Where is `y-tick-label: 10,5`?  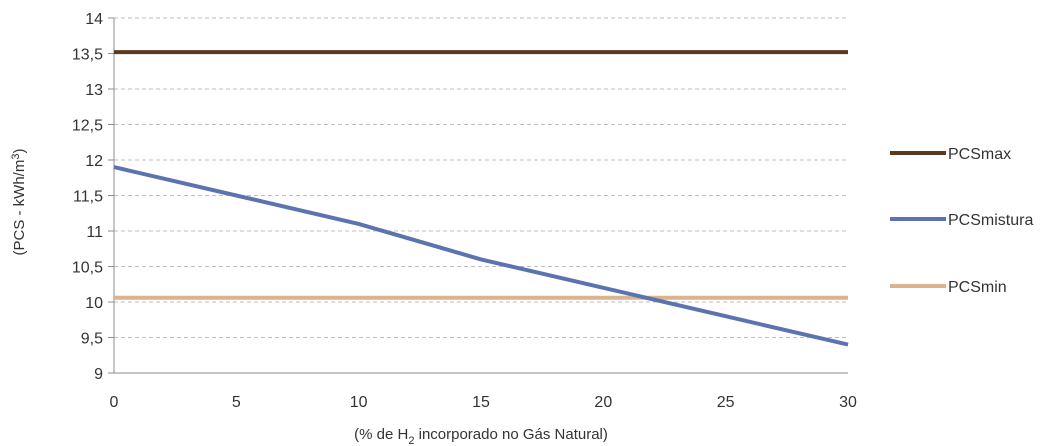 y-tick-label: 10,5 is located at coordinates (87, 268).